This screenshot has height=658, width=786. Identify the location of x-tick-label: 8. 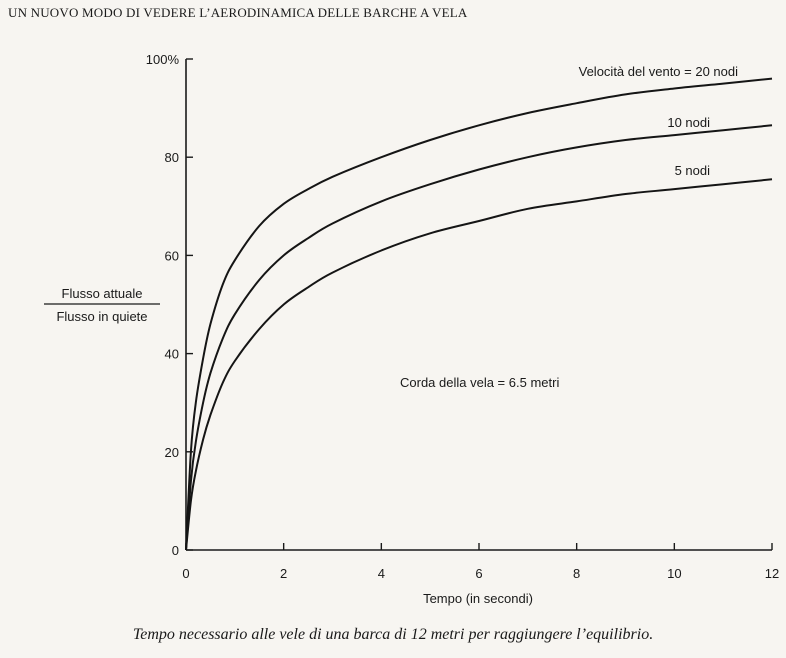
(576, 573).